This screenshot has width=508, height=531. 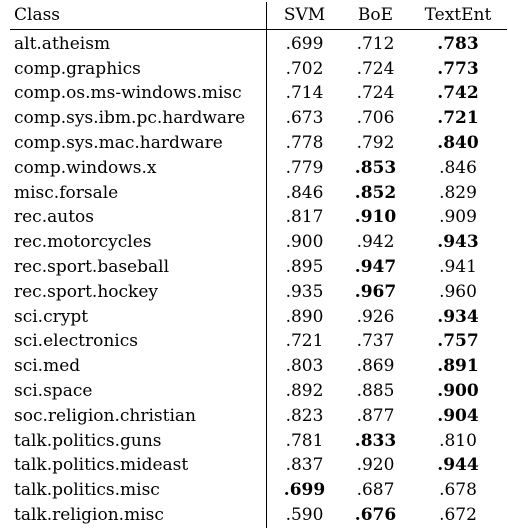 I want to click on class-cell: comp.sys.mac.hardware, so click(x=138, y=143).